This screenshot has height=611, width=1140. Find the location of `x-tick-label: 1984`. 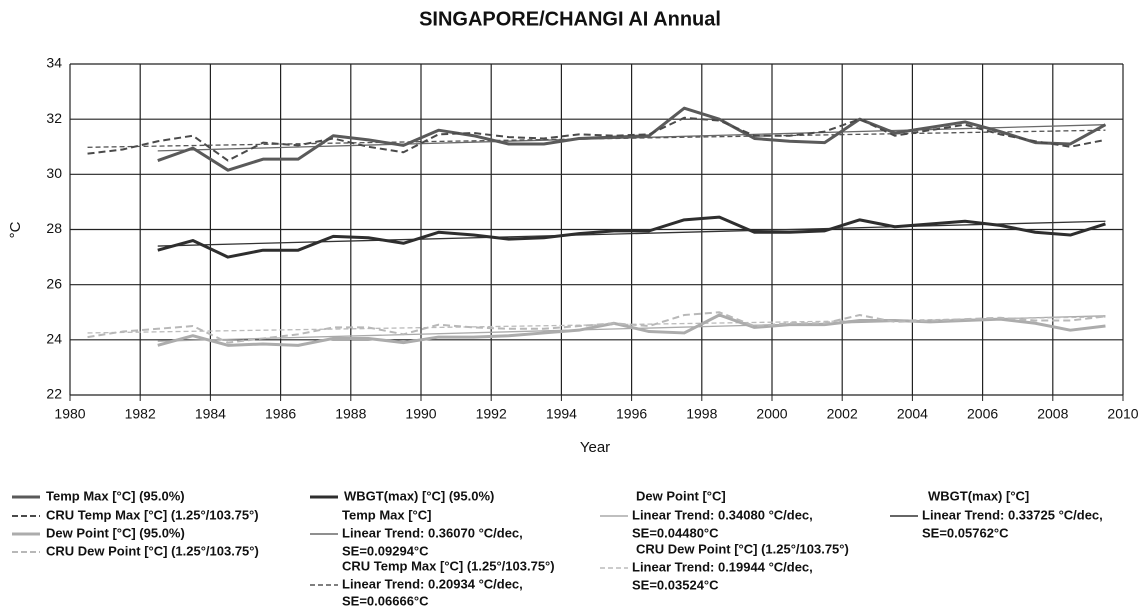

x-tick-label: 1984 is located at coordinates (210, 414).